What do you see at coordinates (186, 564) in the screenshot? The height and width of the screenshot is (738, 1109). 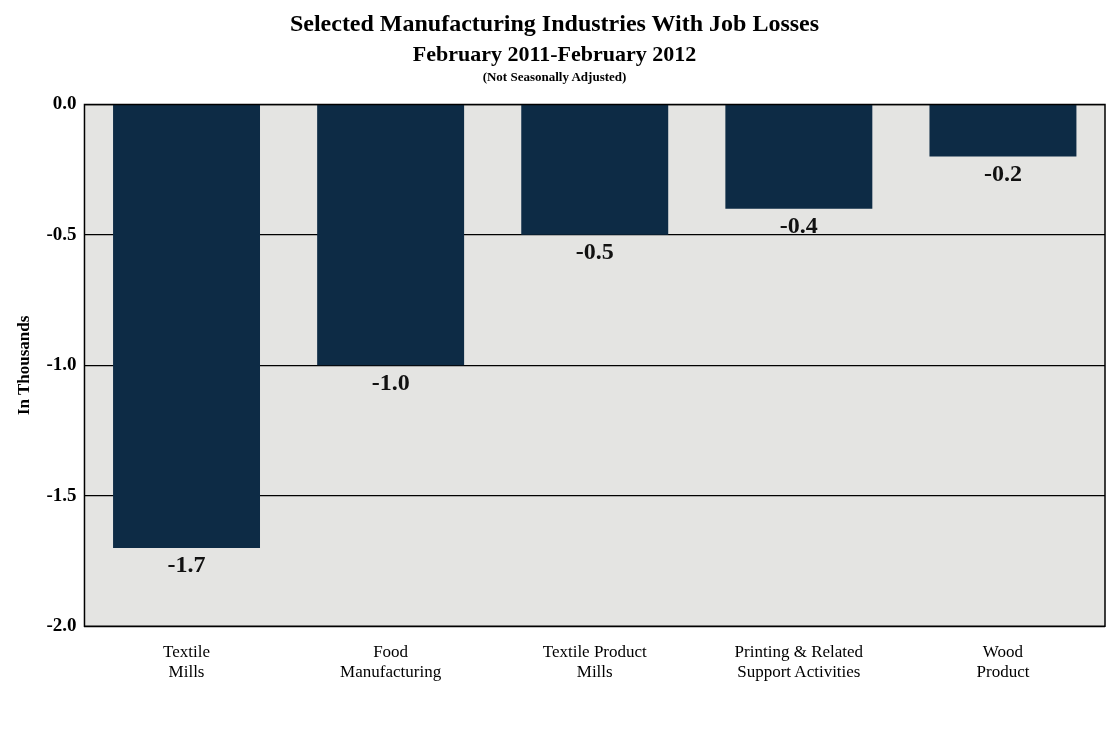 I see `data-label: -1.7` at bounding box center [186, 564].